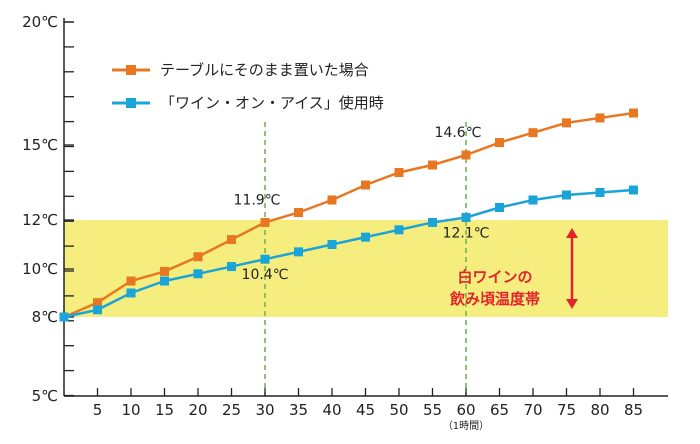 Image resolution: width=700 pixels, height=444 pixels. I want to click on x-tick-label-85: 85, so click(633, 410).